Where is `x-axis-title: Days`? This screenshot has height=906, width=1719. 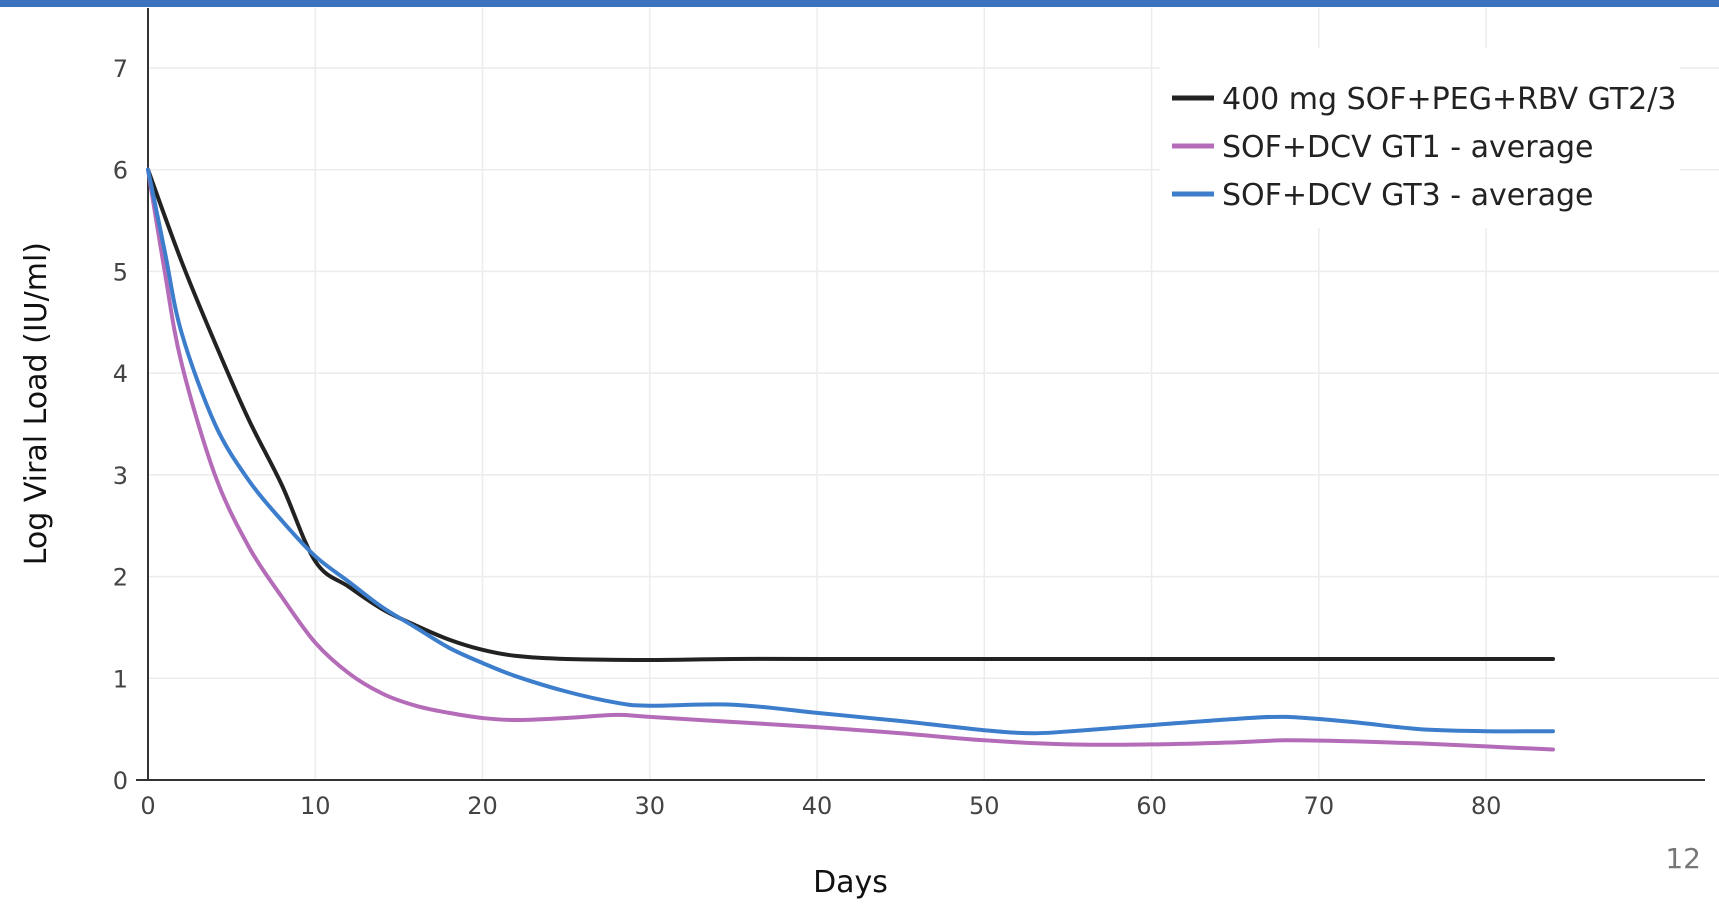
x-axis-title: Days is located at coordinates (850, 882).